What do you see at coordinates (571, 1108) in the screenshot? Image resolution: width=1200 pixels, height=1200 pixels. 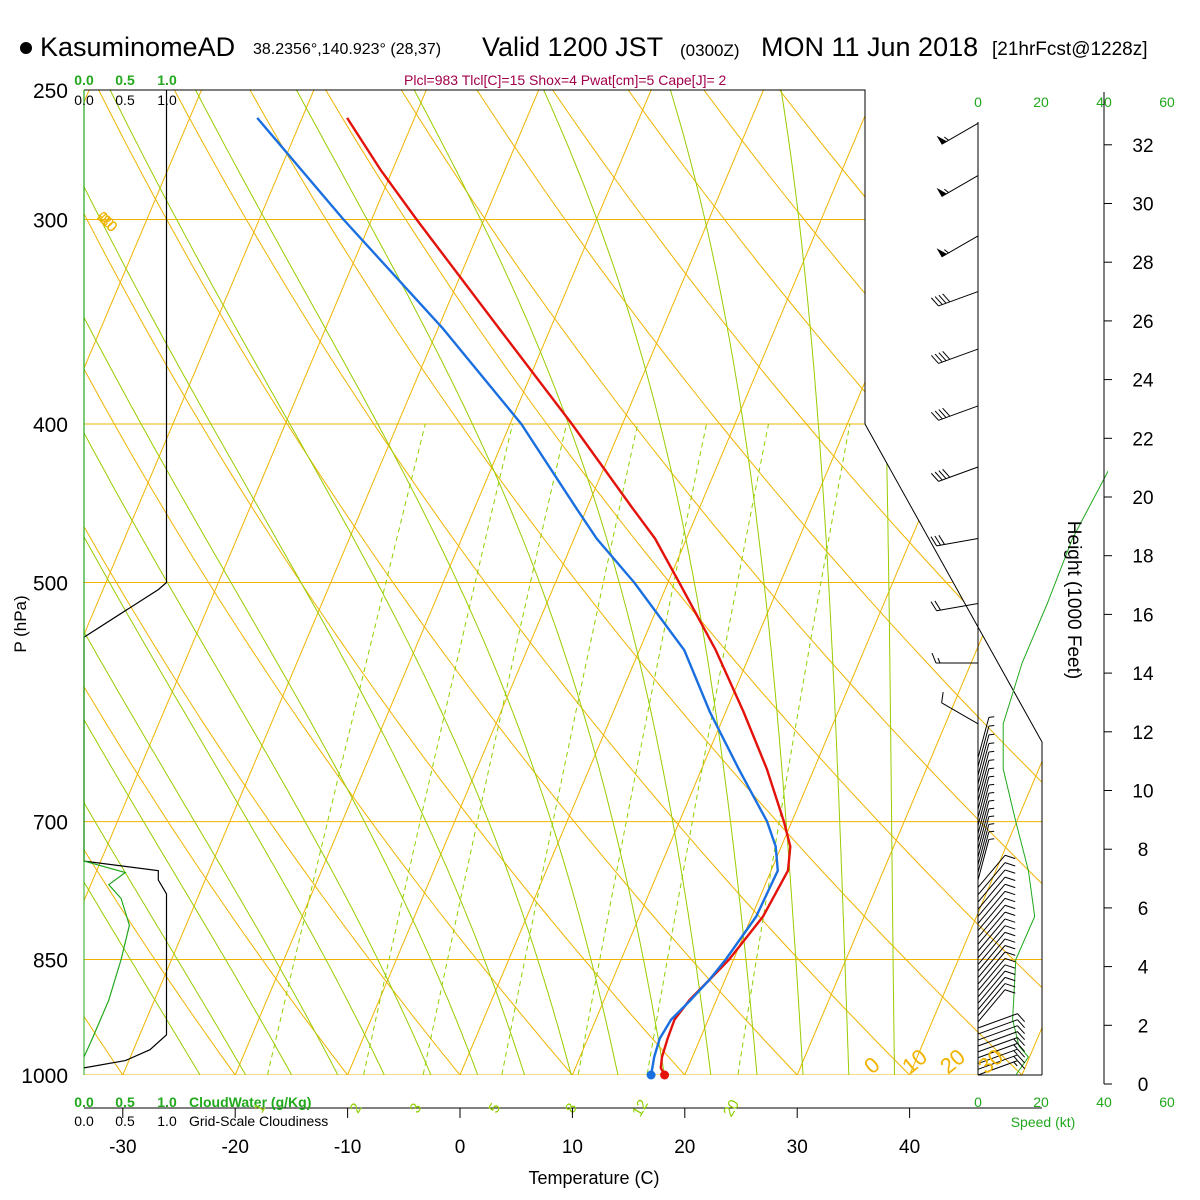 I see `mixing-ratio-label: 8` at bounding box center [571, 1108].